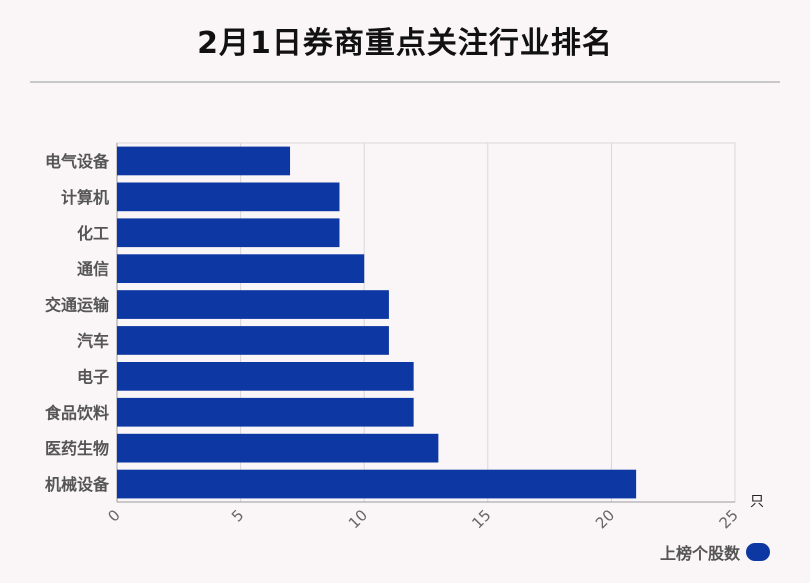 The height and width of the screenshot is (583, 810). Describe the element at coordinates (93, 269) in the screenshot. I see `category-label: 通信` at that location.